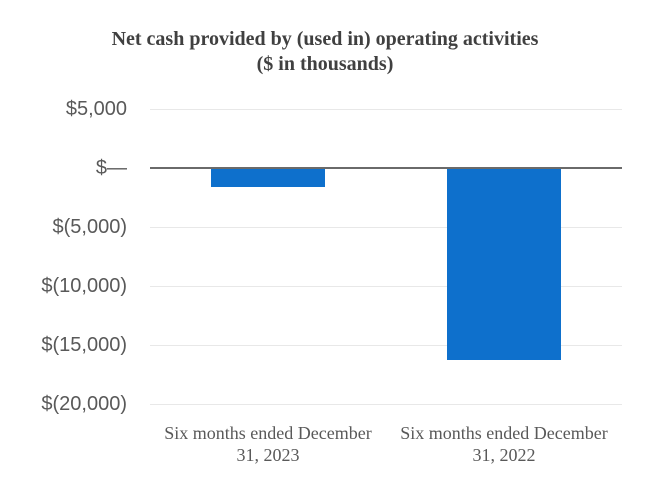  Describe the element at coordinates (96, 108) in the screenshot. I see `y-axis-tick-label: $5,000` at that location.